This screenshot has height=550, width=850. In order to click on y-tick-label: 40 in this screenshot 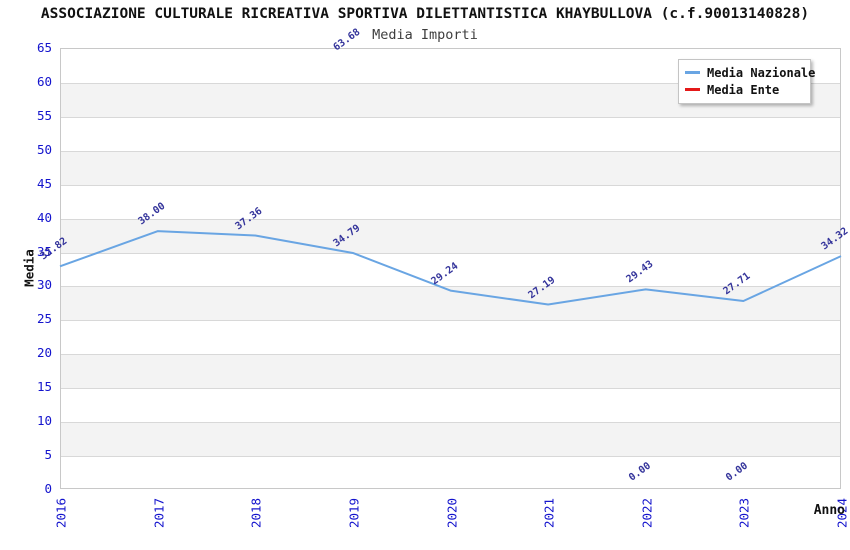, I will do `click(44, 217)`.